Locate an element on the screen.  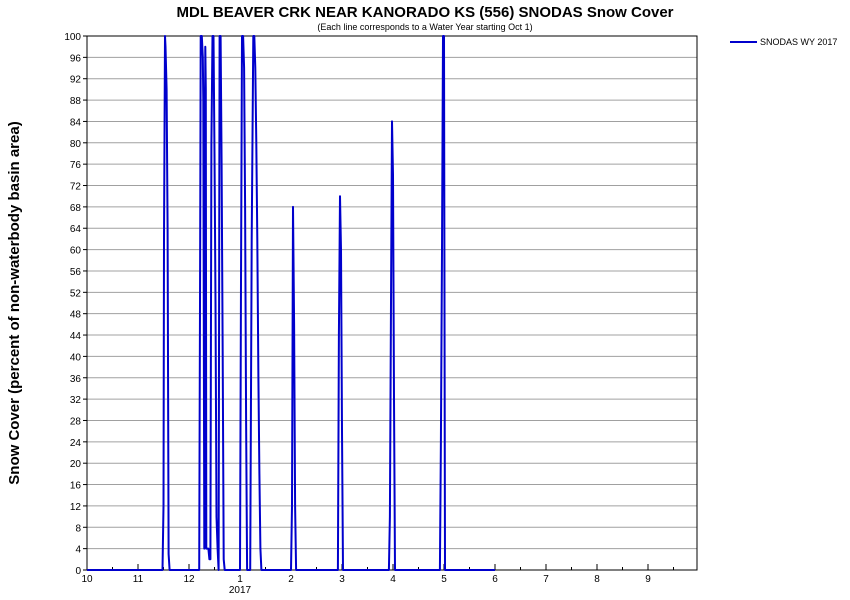
y-tick-label: 28 is located at coordinates (76, 421).